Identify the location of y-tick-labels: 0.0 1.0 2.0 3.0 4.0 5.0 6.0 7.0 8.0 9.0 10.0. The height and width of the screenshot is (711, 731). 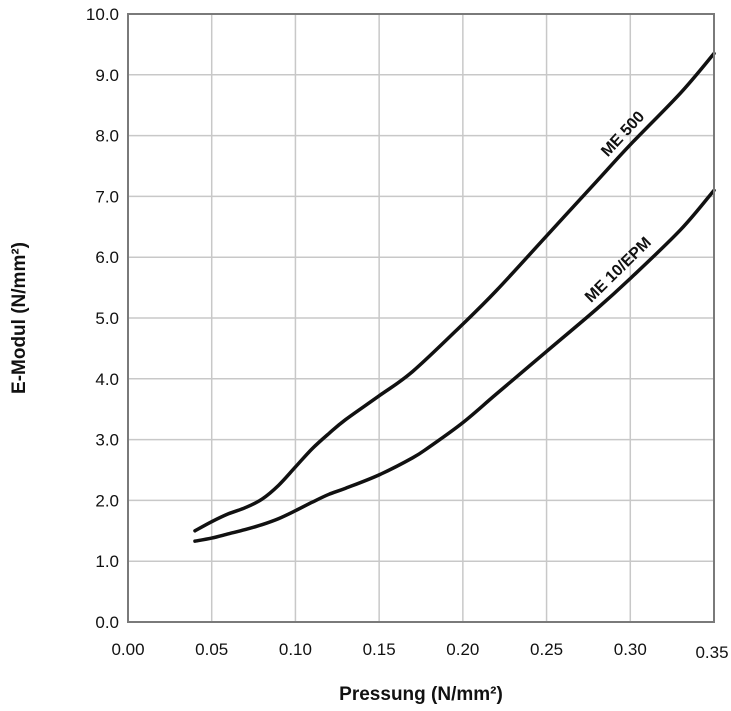
(102, 318).